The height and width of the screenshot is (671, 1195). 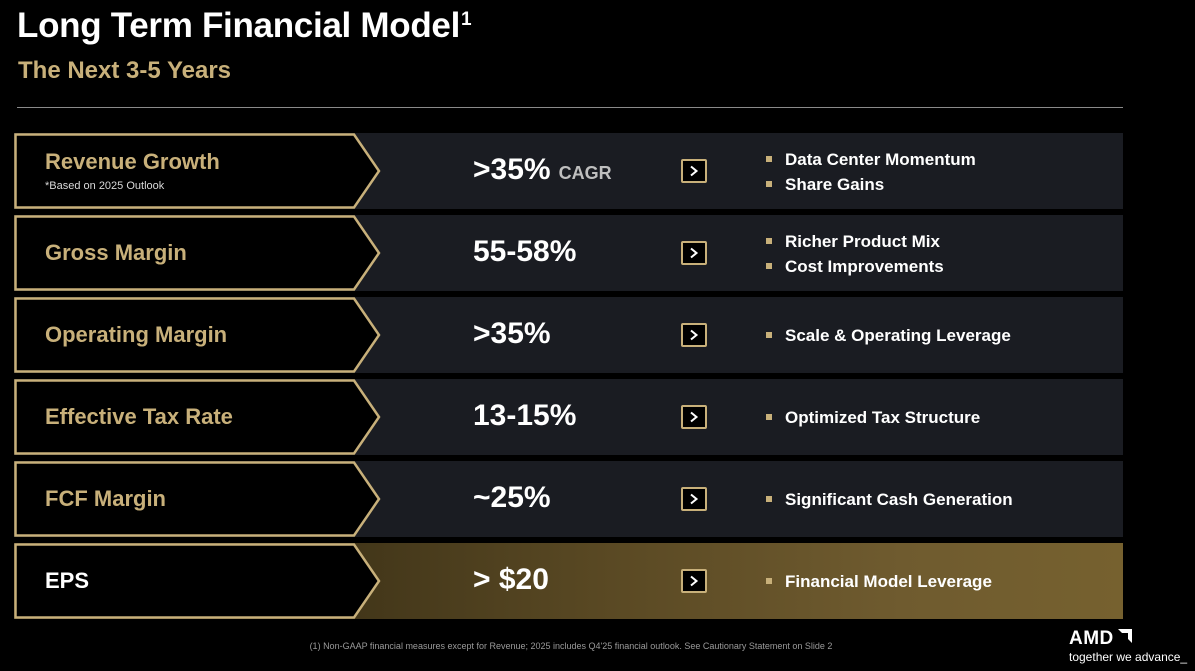 What do you see at coordinates (132, 161) in the screenshot?
I see `row-label: Revenue Growth` at bounding box center [132, 161].